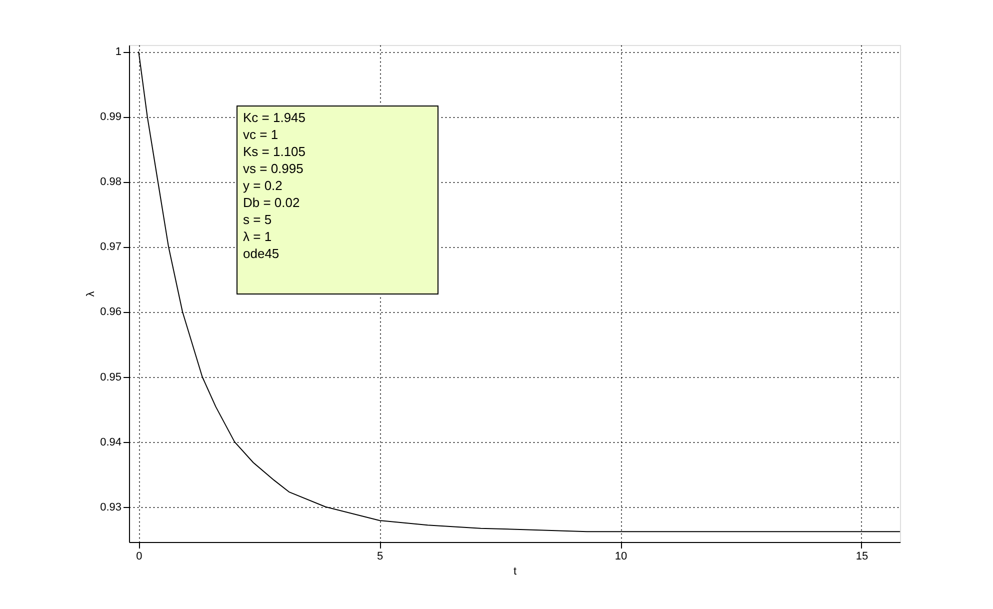 The image size is (993, 609). Describe the element at coordinates (621, 556) in the screenshot. I see `x-tick-label: 10` at that location.